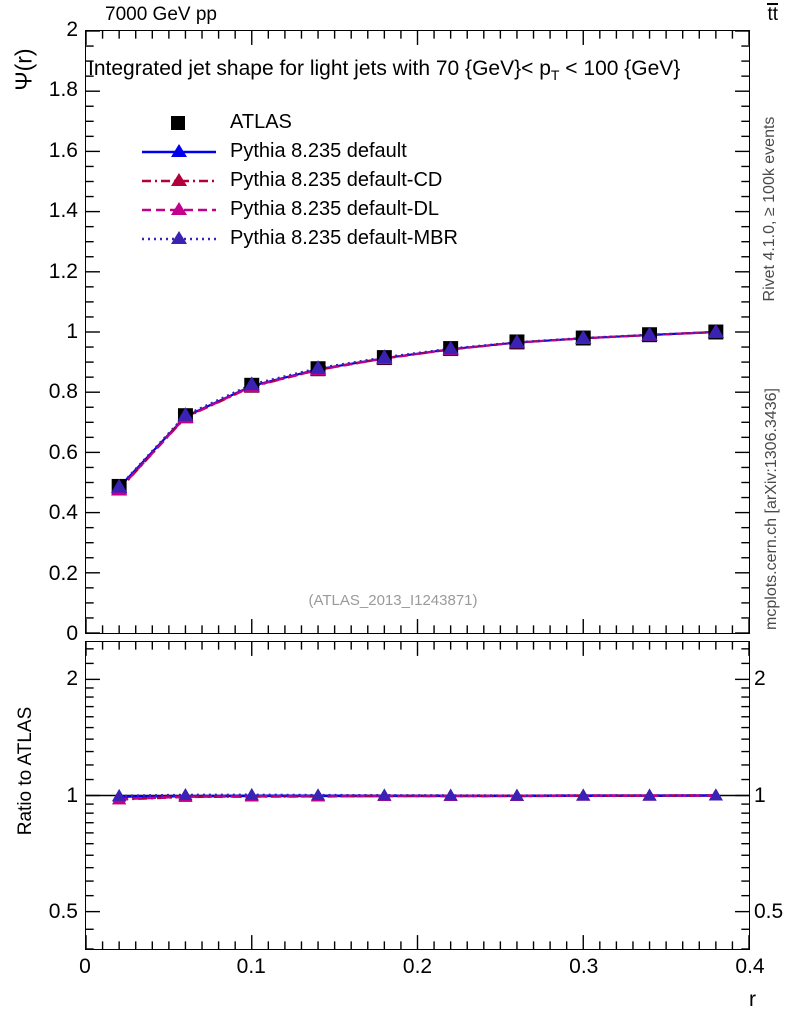  I want to click on x-tick: 0.1, so click(251, 966).